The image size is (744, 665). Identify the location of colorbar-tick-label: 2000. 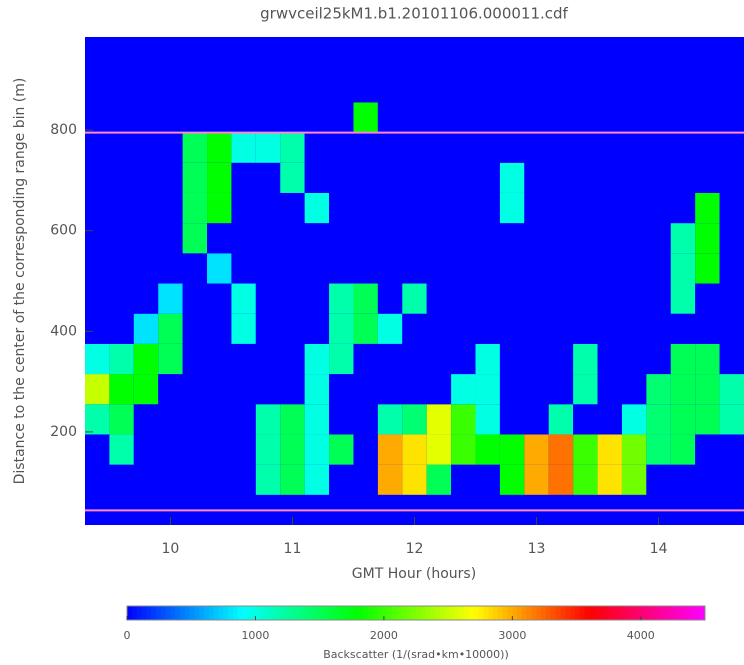
(384, 635).